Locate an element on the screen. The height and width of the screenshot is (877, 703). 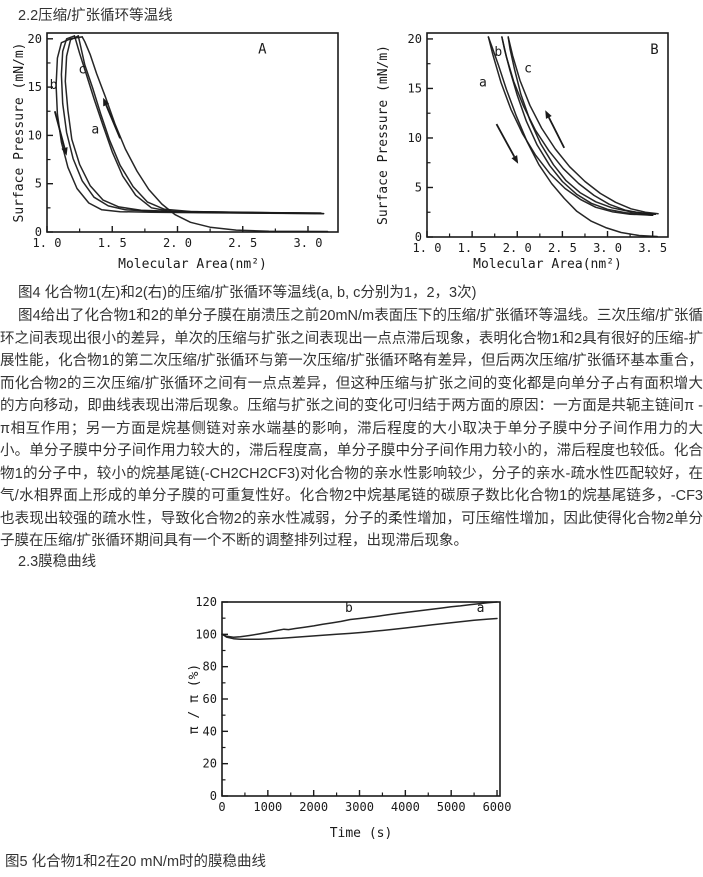
svg-text: B is located at coordinates (654, 50).